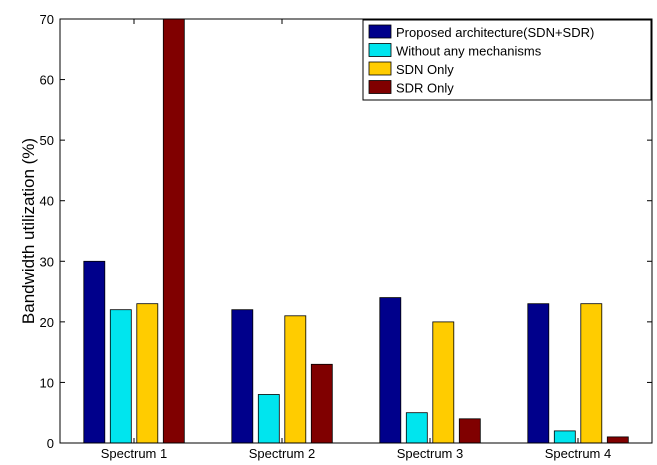 The height and width of the screenshot is (465, 657). What do you see at coordinates (47, 382) in the screenshot?
I see `y-tick-label: 10` at bounding box center [47, 382].